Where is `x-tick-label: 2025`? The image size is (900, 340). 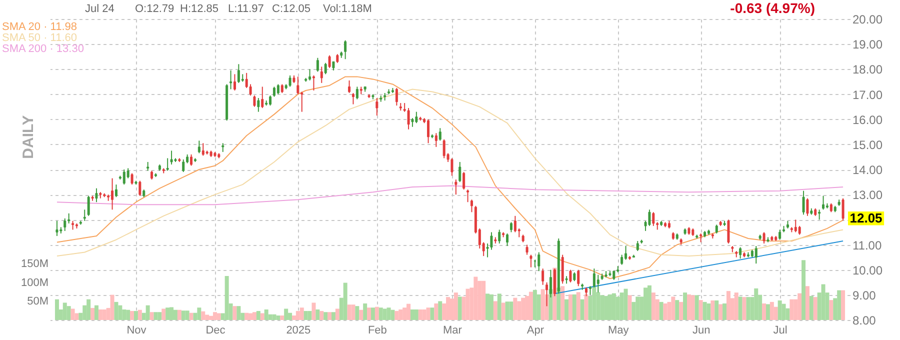 x-tick-label: 2025 is located at coordinates (298, 330).